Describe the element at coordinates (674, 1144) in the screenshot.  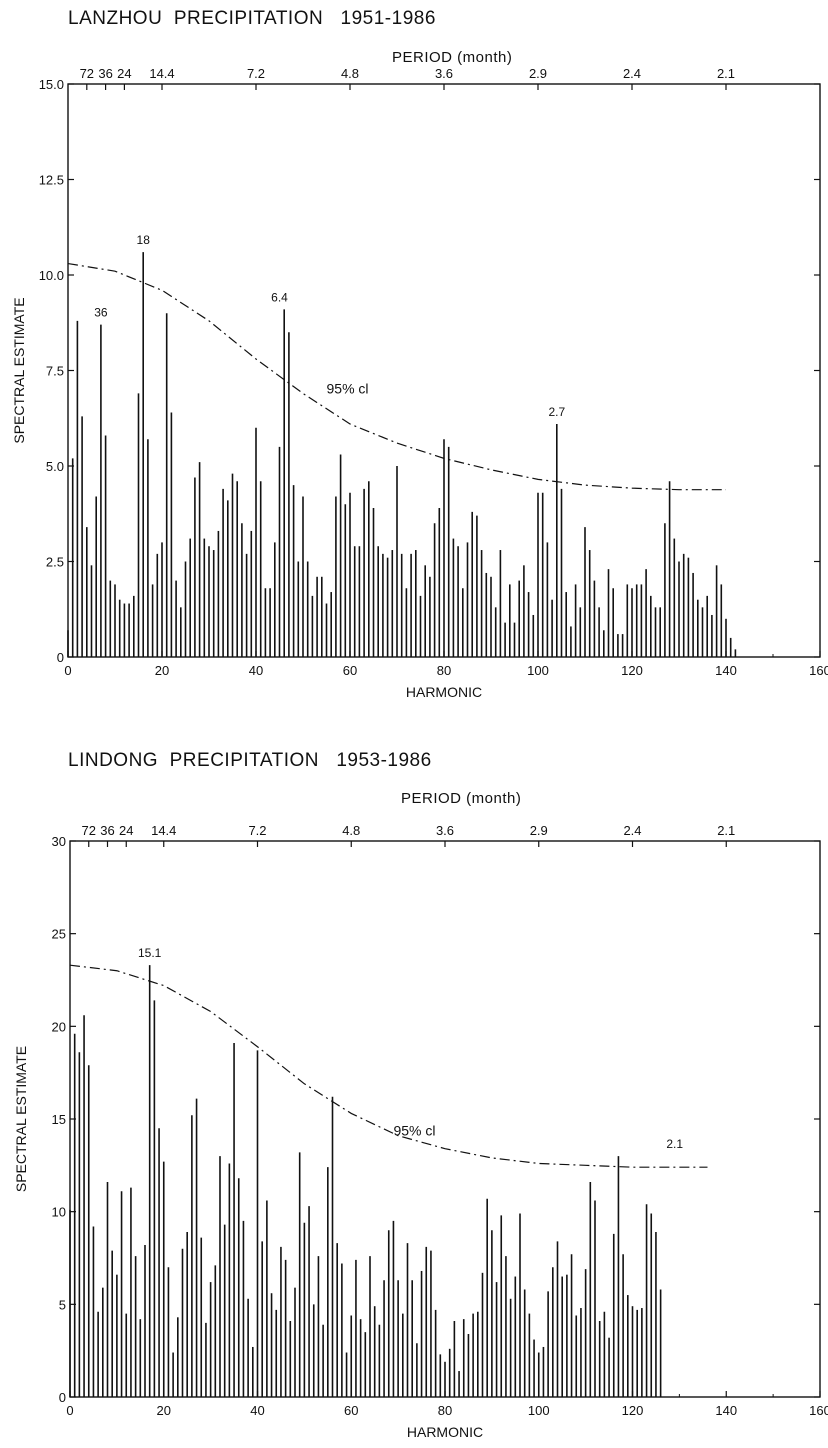
I see `peak-annotation: 2.1` at that location.